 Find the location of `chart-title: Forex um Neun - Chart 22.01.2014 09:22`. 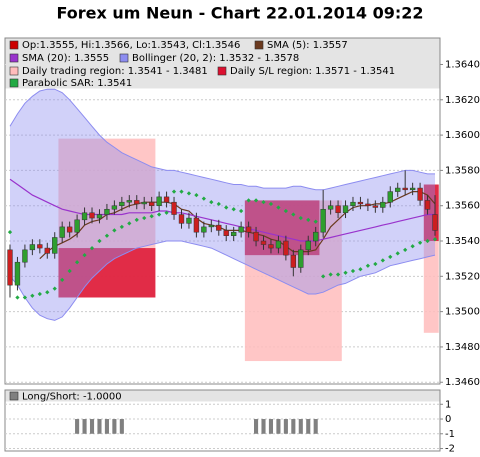

chart-title: Forex um Neun - Chart 22.01.2014 09:22 is located at coordinates (239, 13).